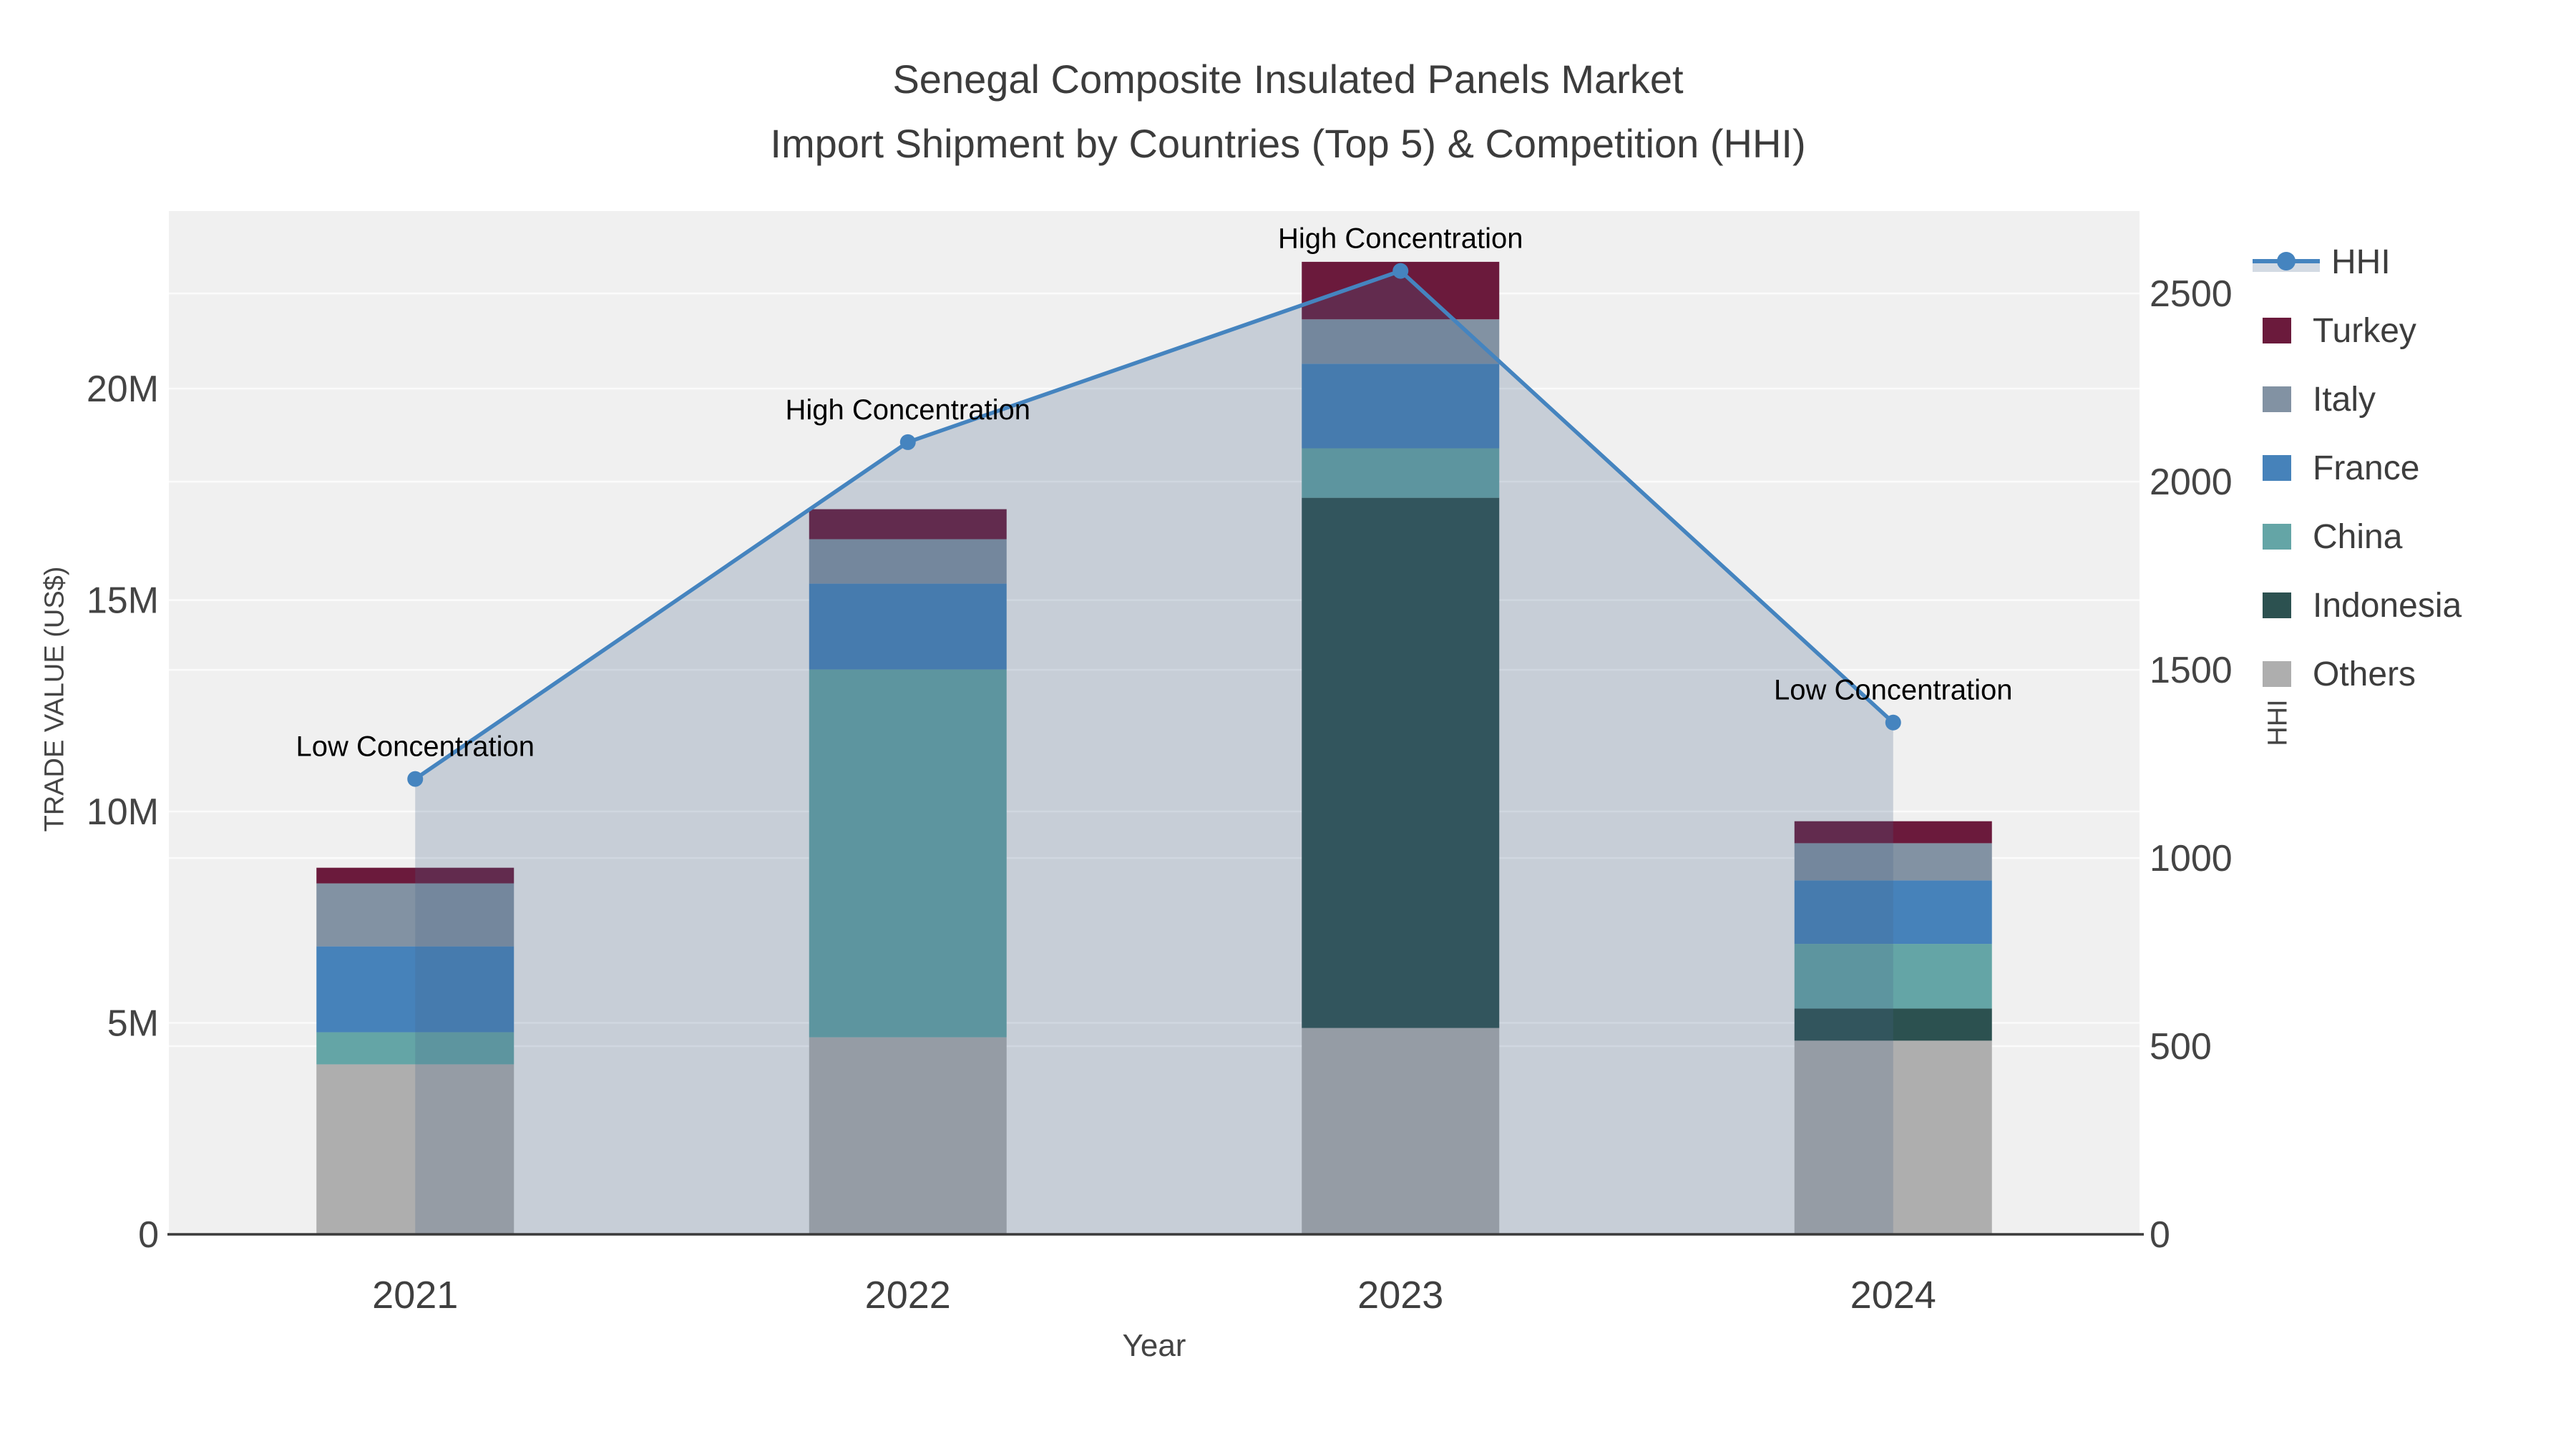  Describe the element at coordinates (415, 875) in the screenshot. I see `bar-segment-turkey-2021` at that location.